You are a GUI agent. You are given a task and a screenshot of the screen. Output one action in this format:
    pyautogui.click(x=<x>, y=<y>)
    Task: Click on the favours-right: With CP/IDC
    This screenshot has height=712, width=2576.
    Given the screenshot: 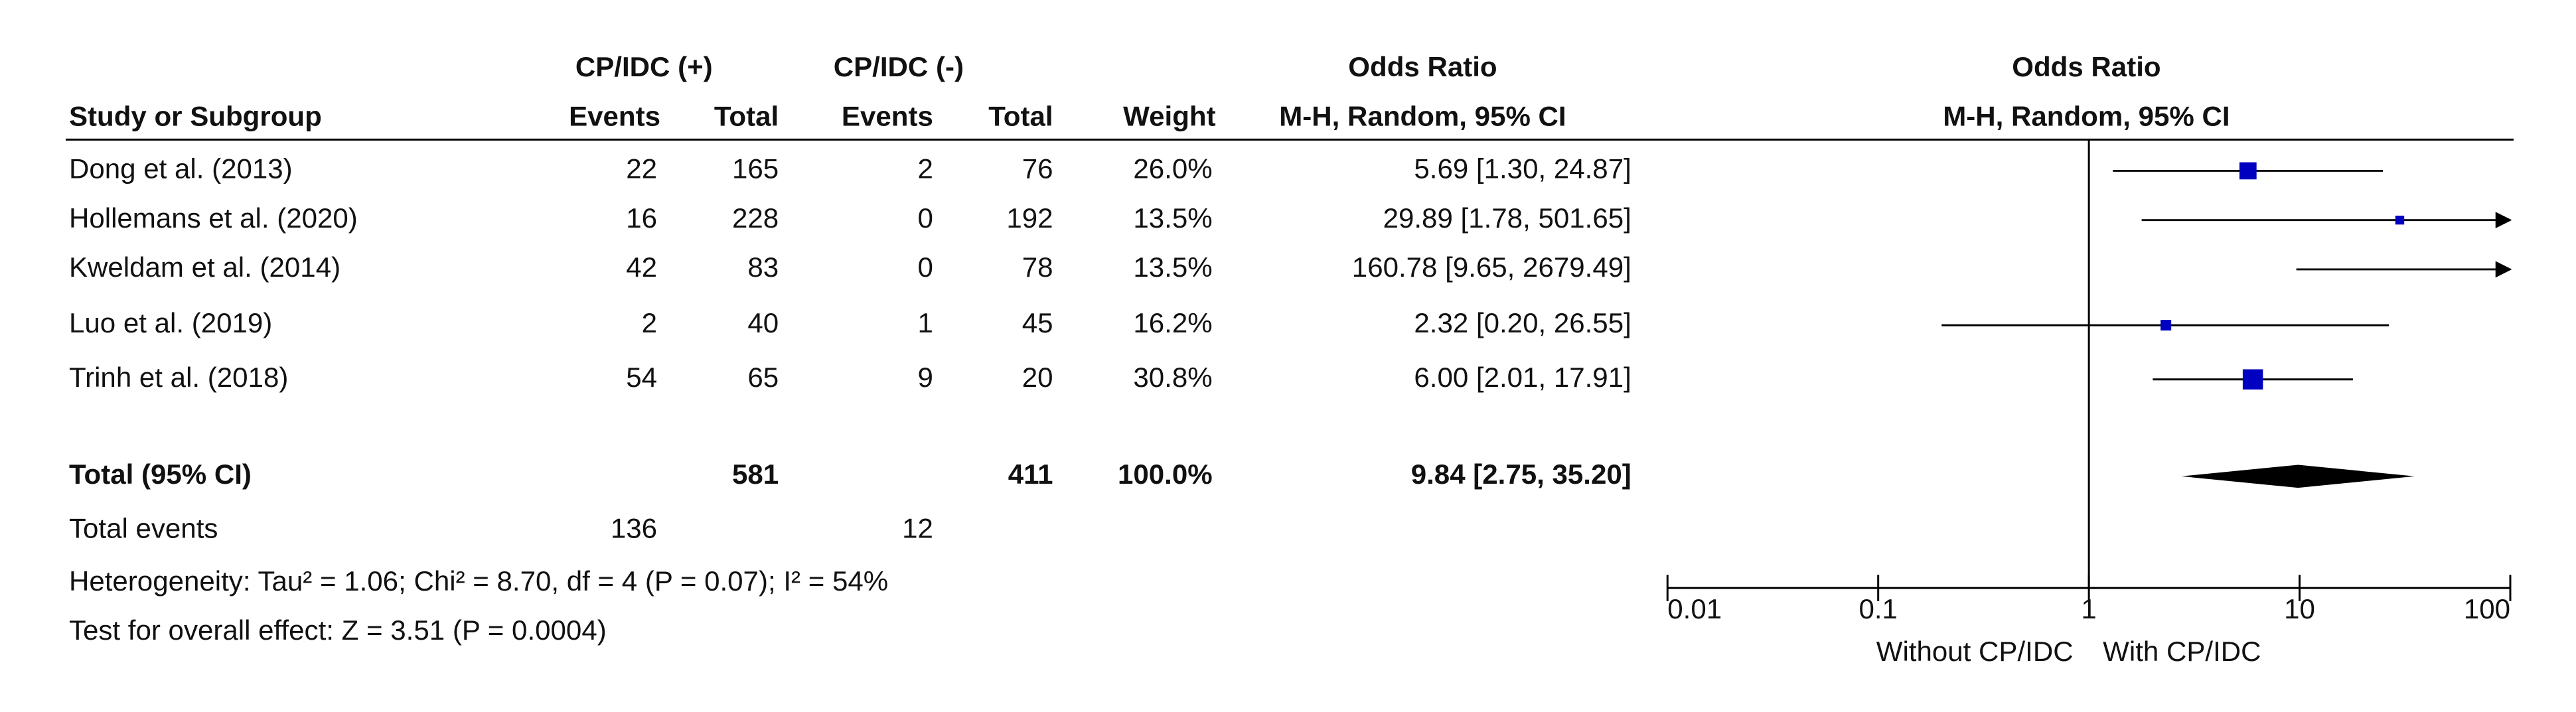 What is the action you would take?
    pyautogui.click(x=2182, y=651)
    